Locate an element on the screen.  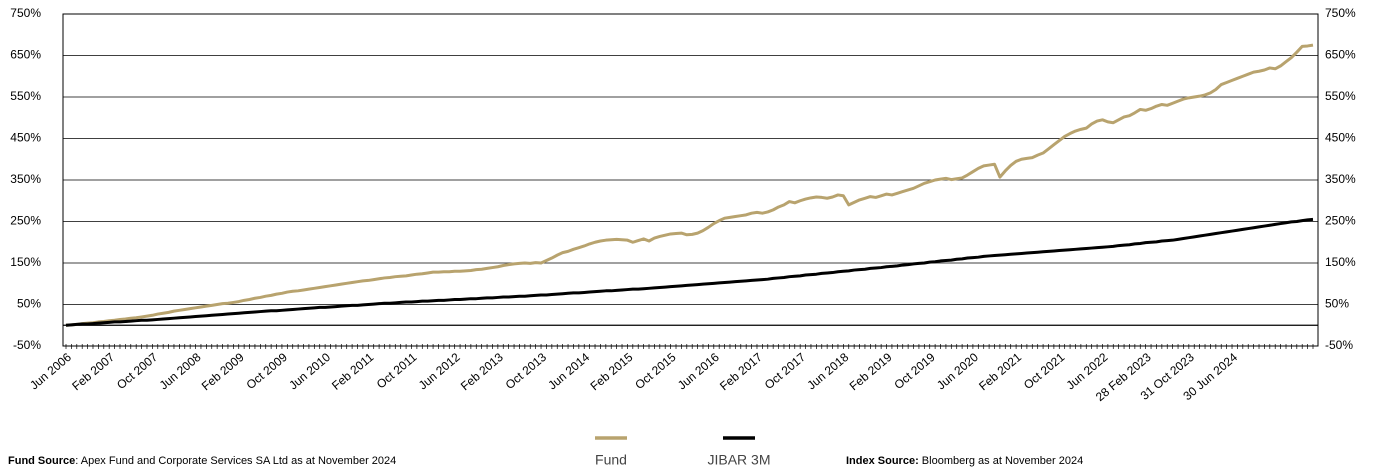
fund-source-label: Fund Source is located at coordinates (41, 461).